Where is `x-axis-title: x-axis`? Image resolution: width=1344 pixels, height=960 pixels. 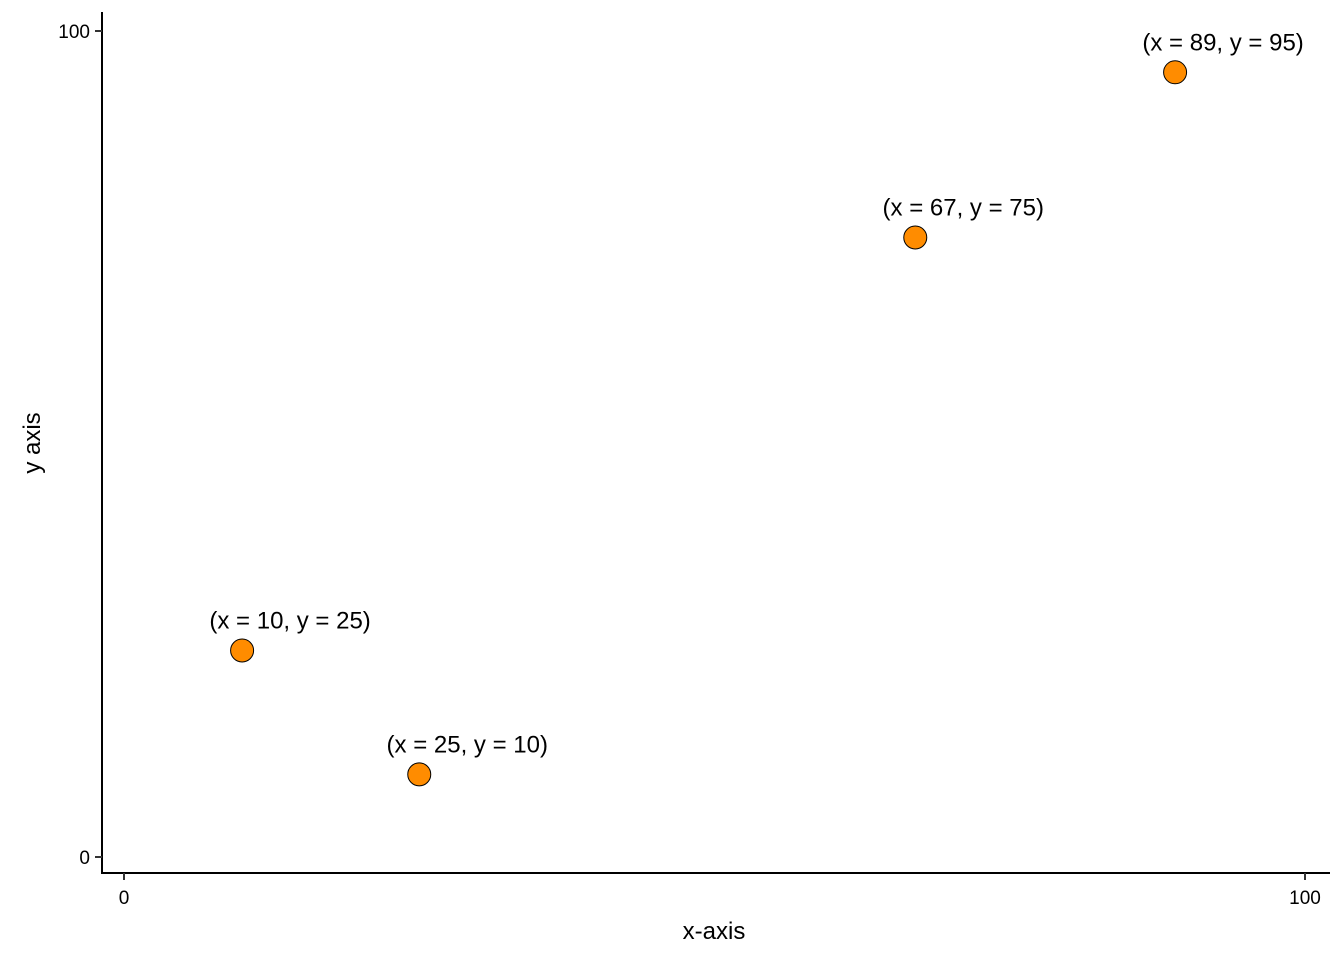 x-axis-title: x-axis is located at coordinates (714, 931).